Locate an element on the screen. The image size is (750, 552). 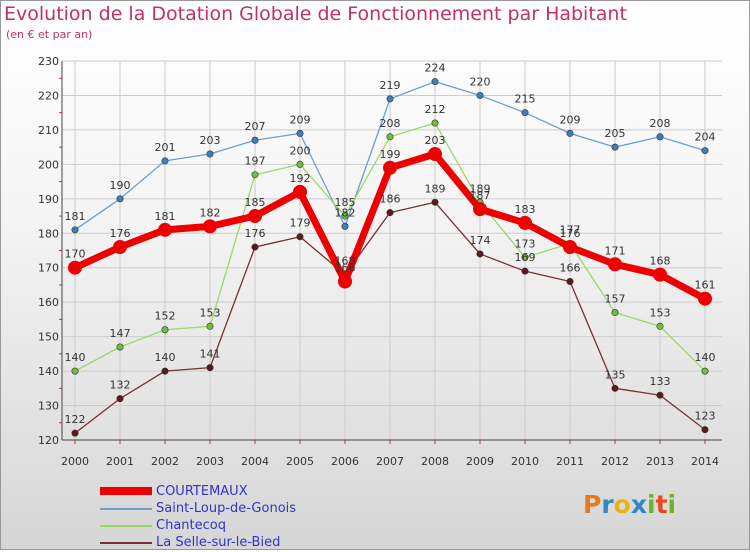
x-tick-label: 2007 is located at coordinates (390, 461).